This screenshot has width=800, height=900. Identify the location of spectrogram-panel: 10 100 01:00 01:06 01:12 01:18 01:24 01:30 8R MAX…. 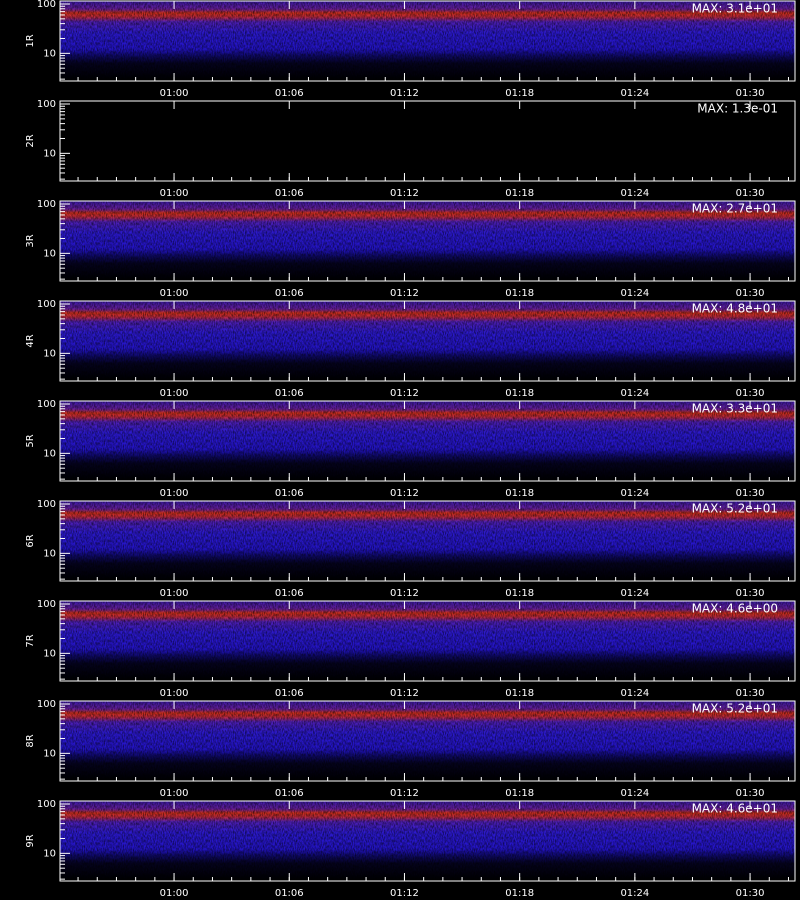
(410, 749).